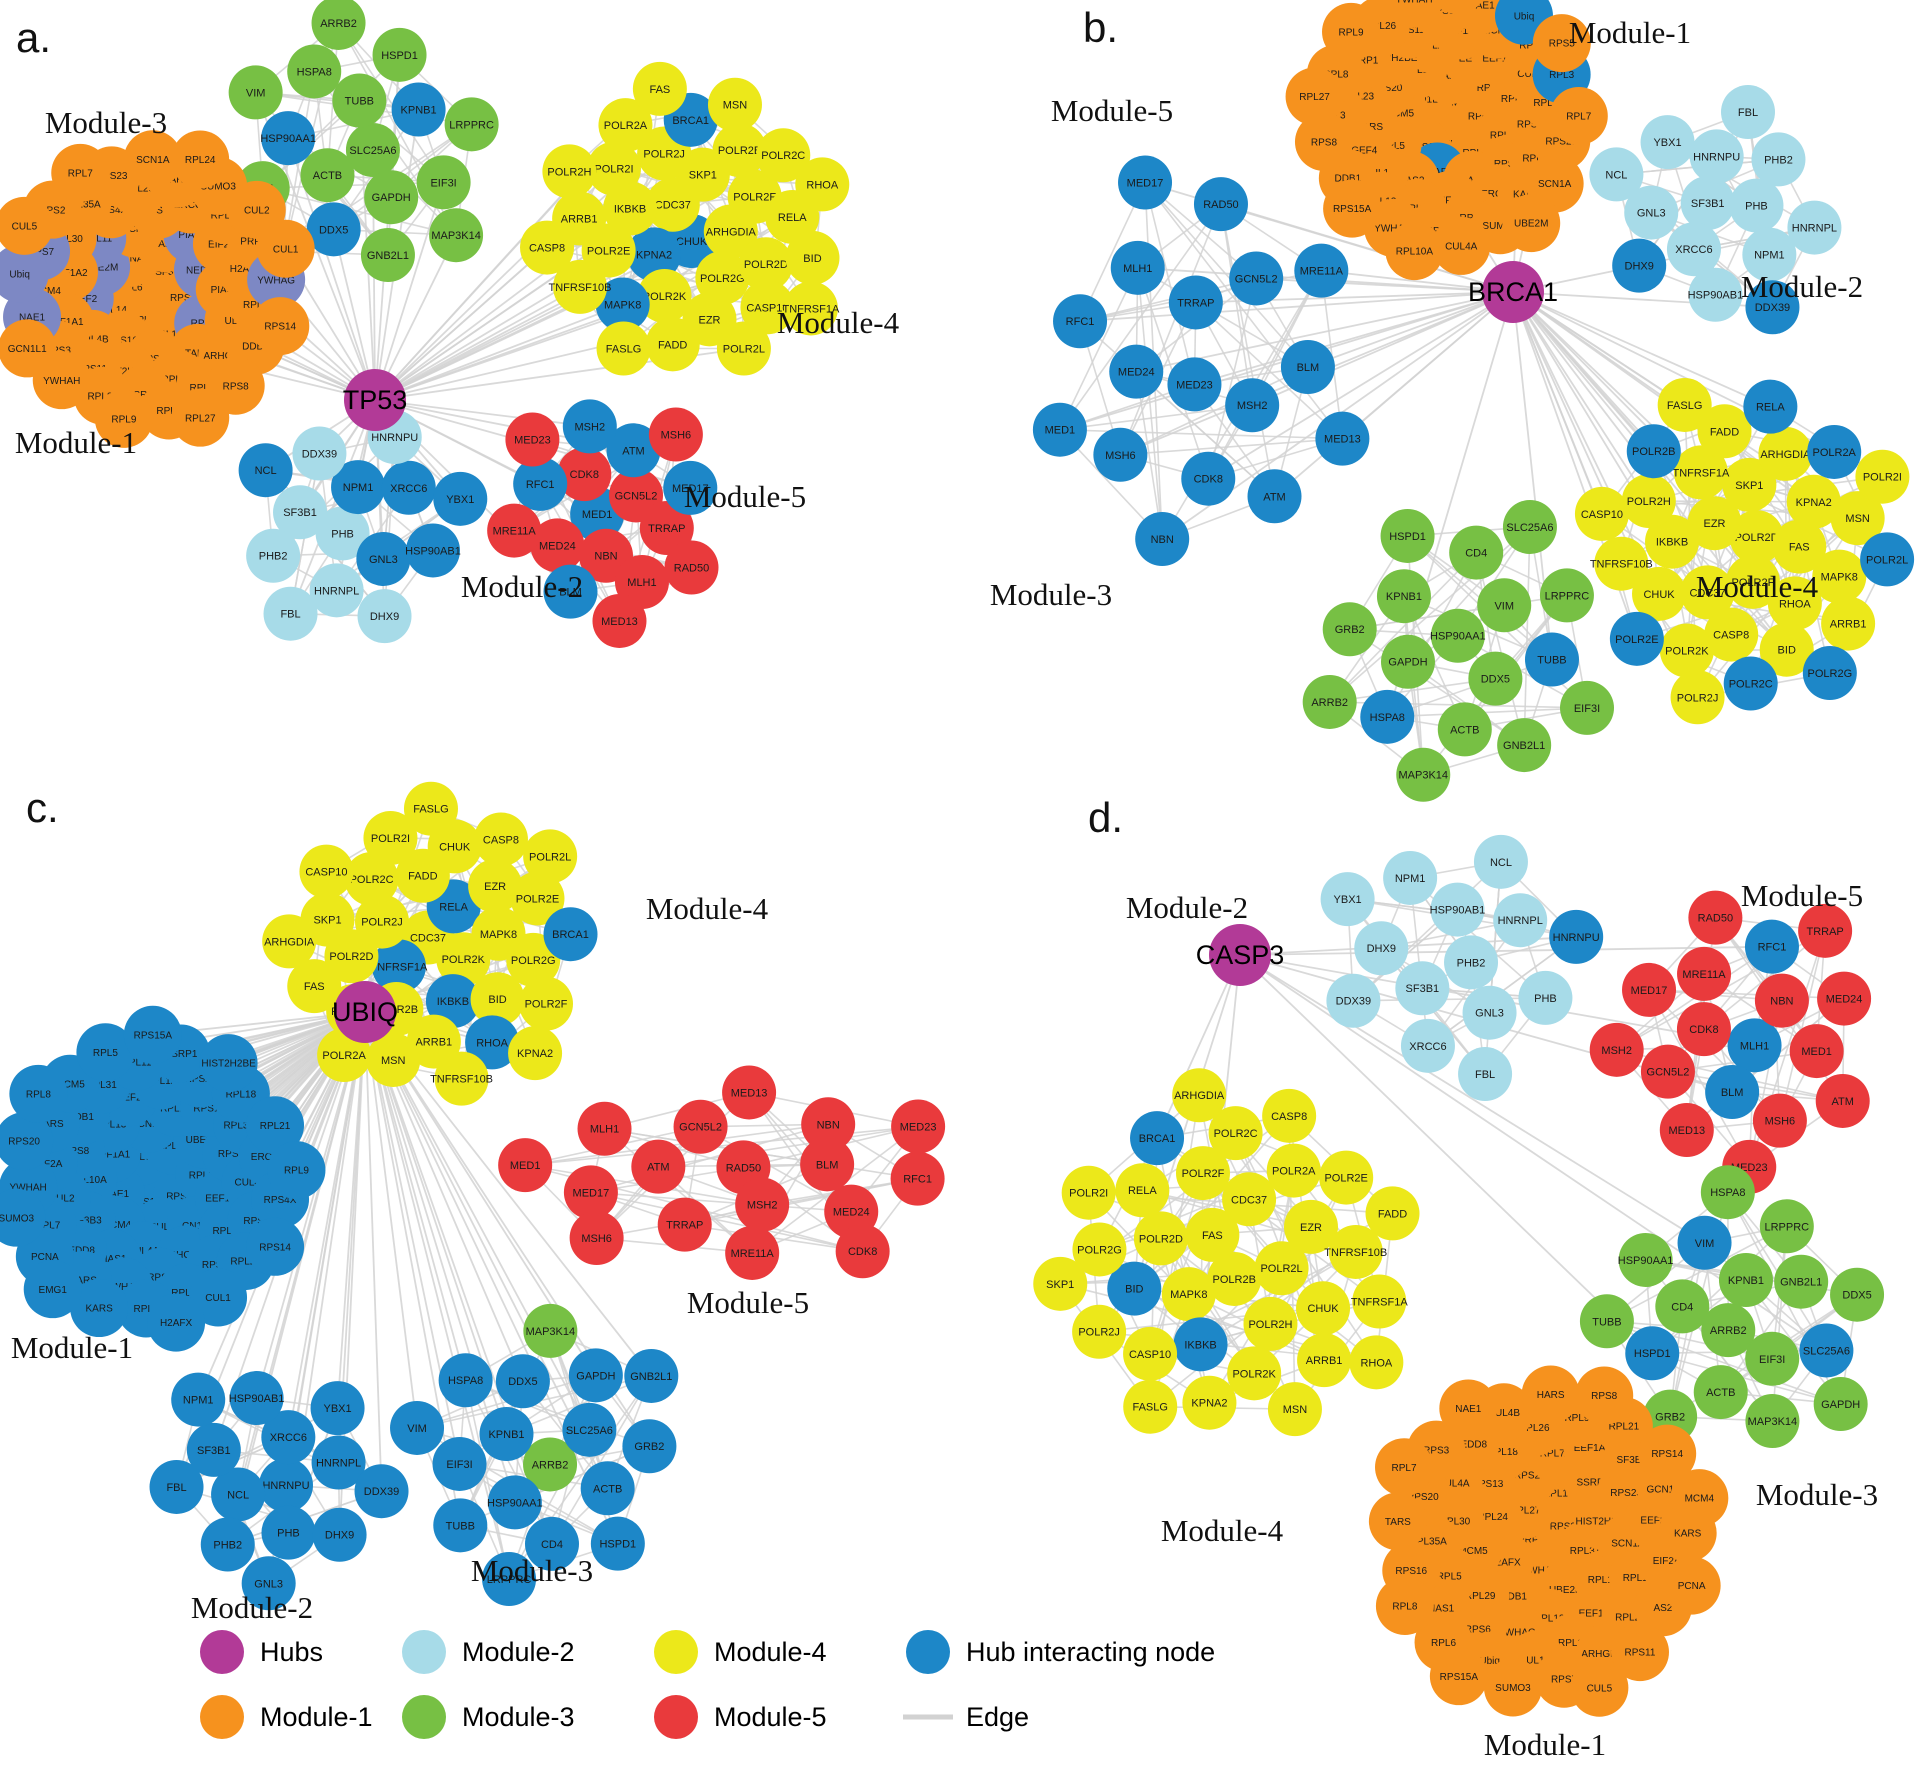  Describe the element at coordinates (1160, 1238) in the screenshot. I see `node-polr2d` at that location.